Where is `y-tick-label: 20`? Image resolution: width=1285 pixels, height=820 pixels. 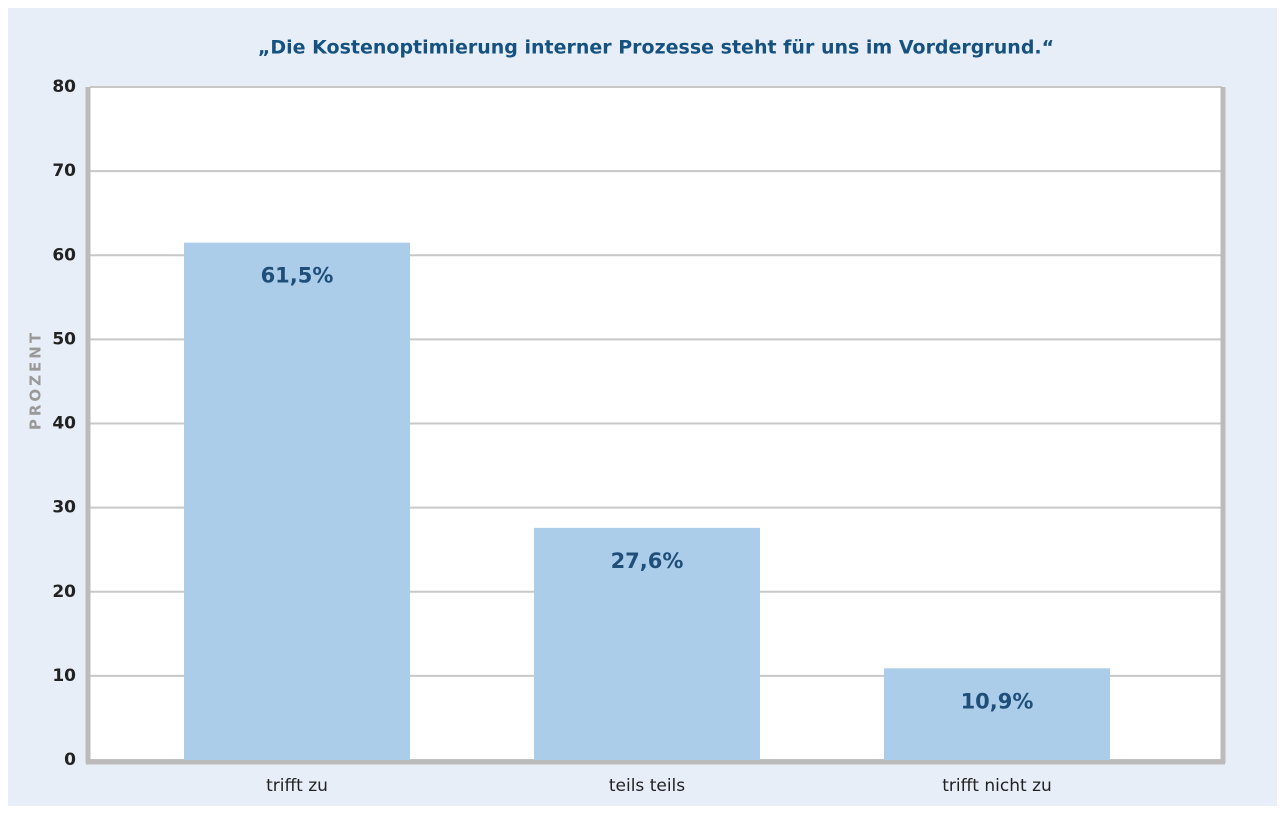 y-tick-label: 20 is located at coordinates (64, 592).